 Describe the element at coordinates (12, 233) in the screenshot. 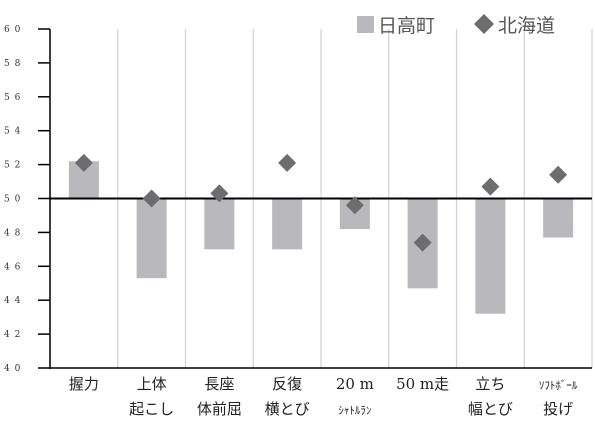

I see `y-tick-label: 4 8` at that location.